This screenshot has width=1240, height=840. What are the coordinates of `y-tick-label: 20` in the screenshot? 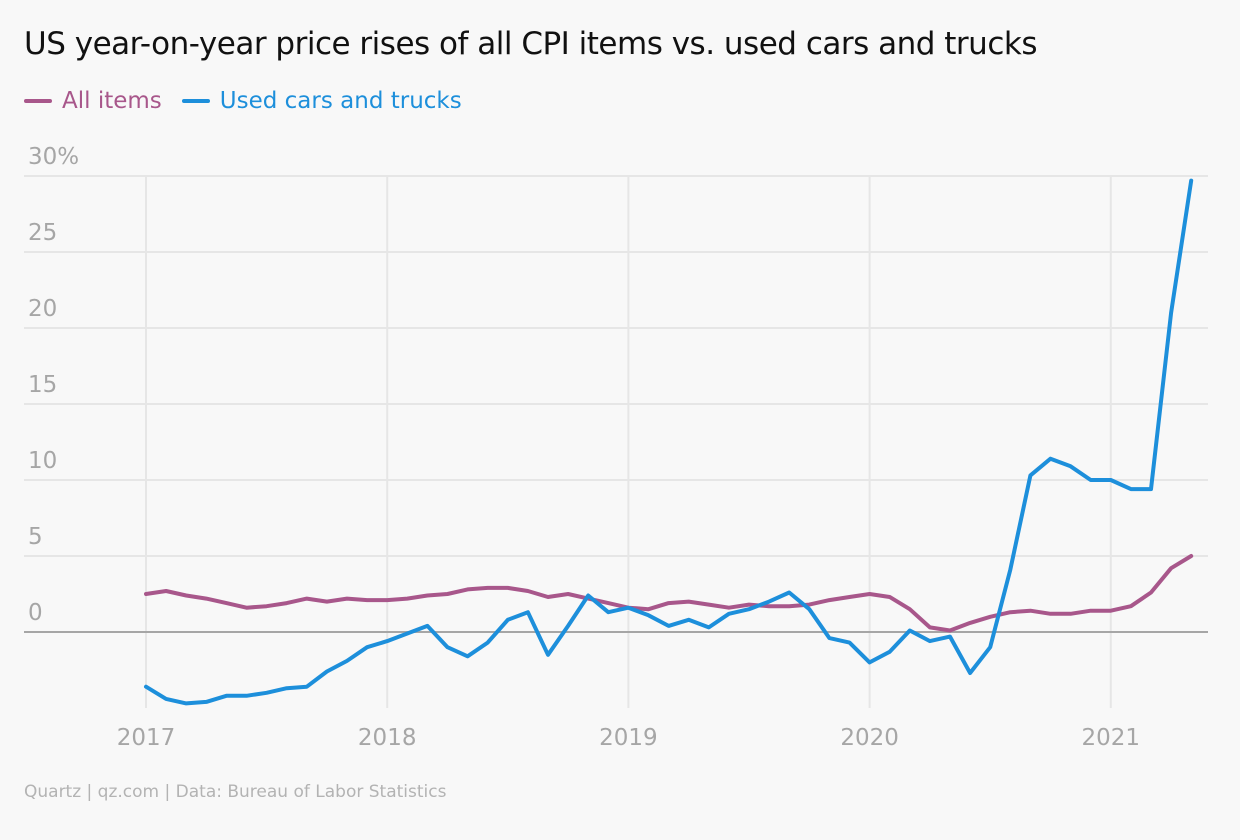 It's located at (42, 309).